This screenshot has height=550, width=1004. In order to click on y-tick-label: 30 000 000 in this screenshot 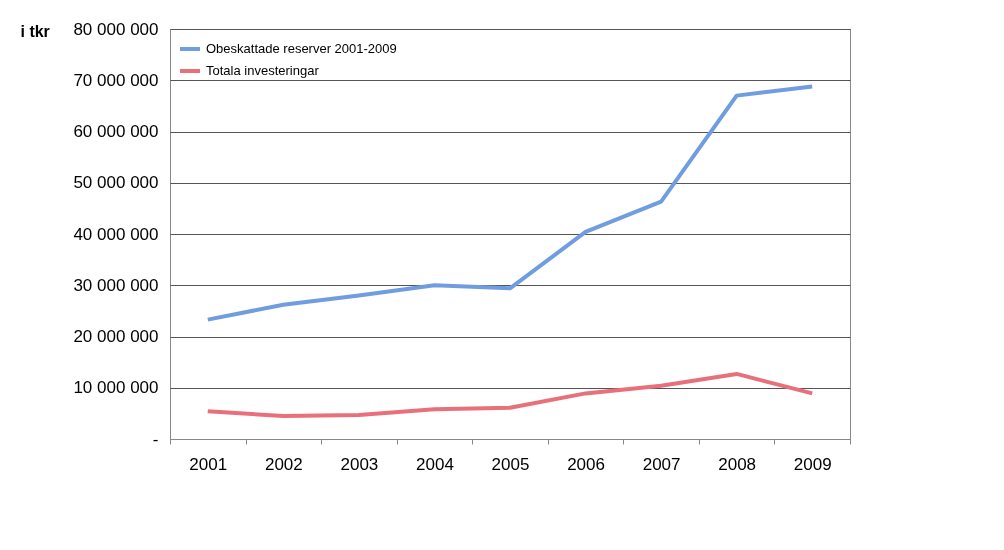, I will do `click(116, 285)`.